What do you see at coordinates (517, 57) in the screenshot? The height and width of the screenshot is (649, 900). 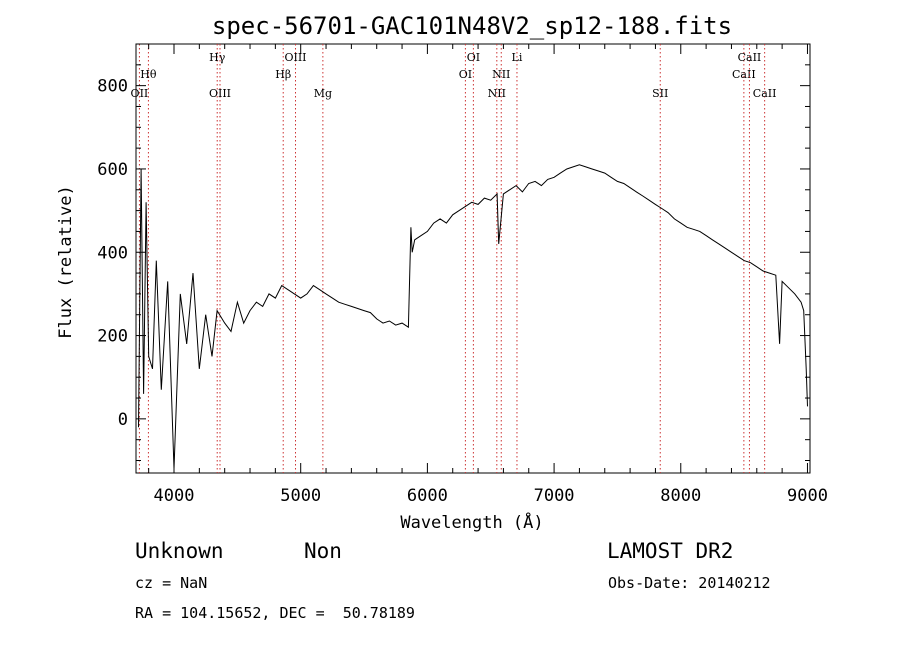 I see `spectral-line-label: Li` at bounding box center [517, 57].